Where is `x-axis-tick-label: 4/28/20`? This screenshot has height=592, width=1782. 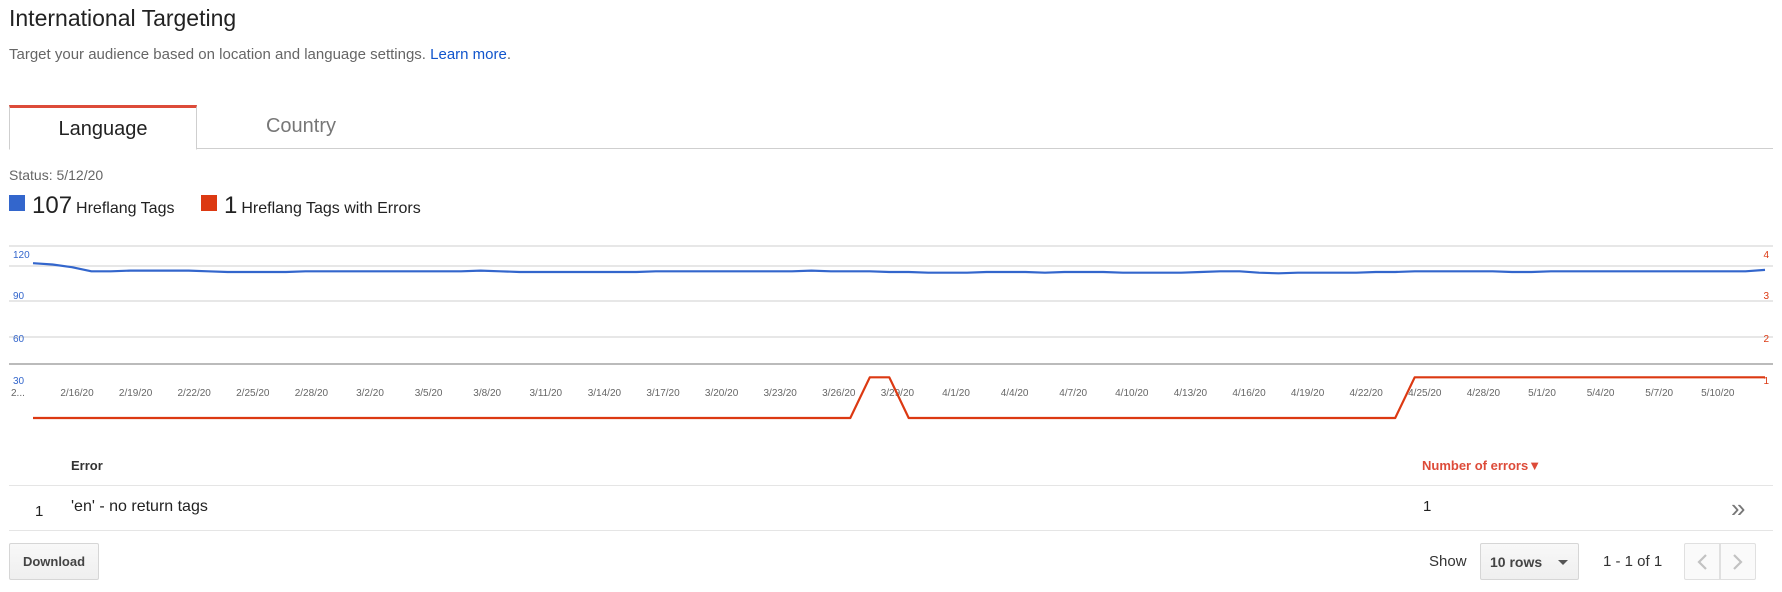
x-axis-tick-label: 4/28/20 is located at coordinates (1484, 393).